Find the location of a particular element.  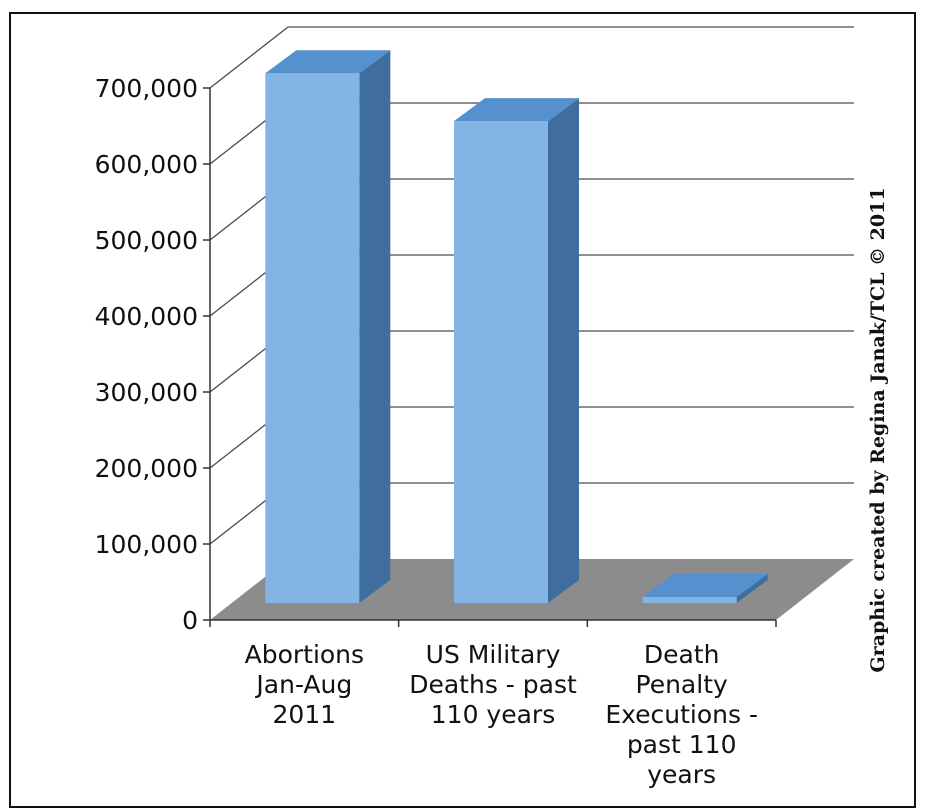

y-tick-label: 300,000 is located at coordinates (146, 392).